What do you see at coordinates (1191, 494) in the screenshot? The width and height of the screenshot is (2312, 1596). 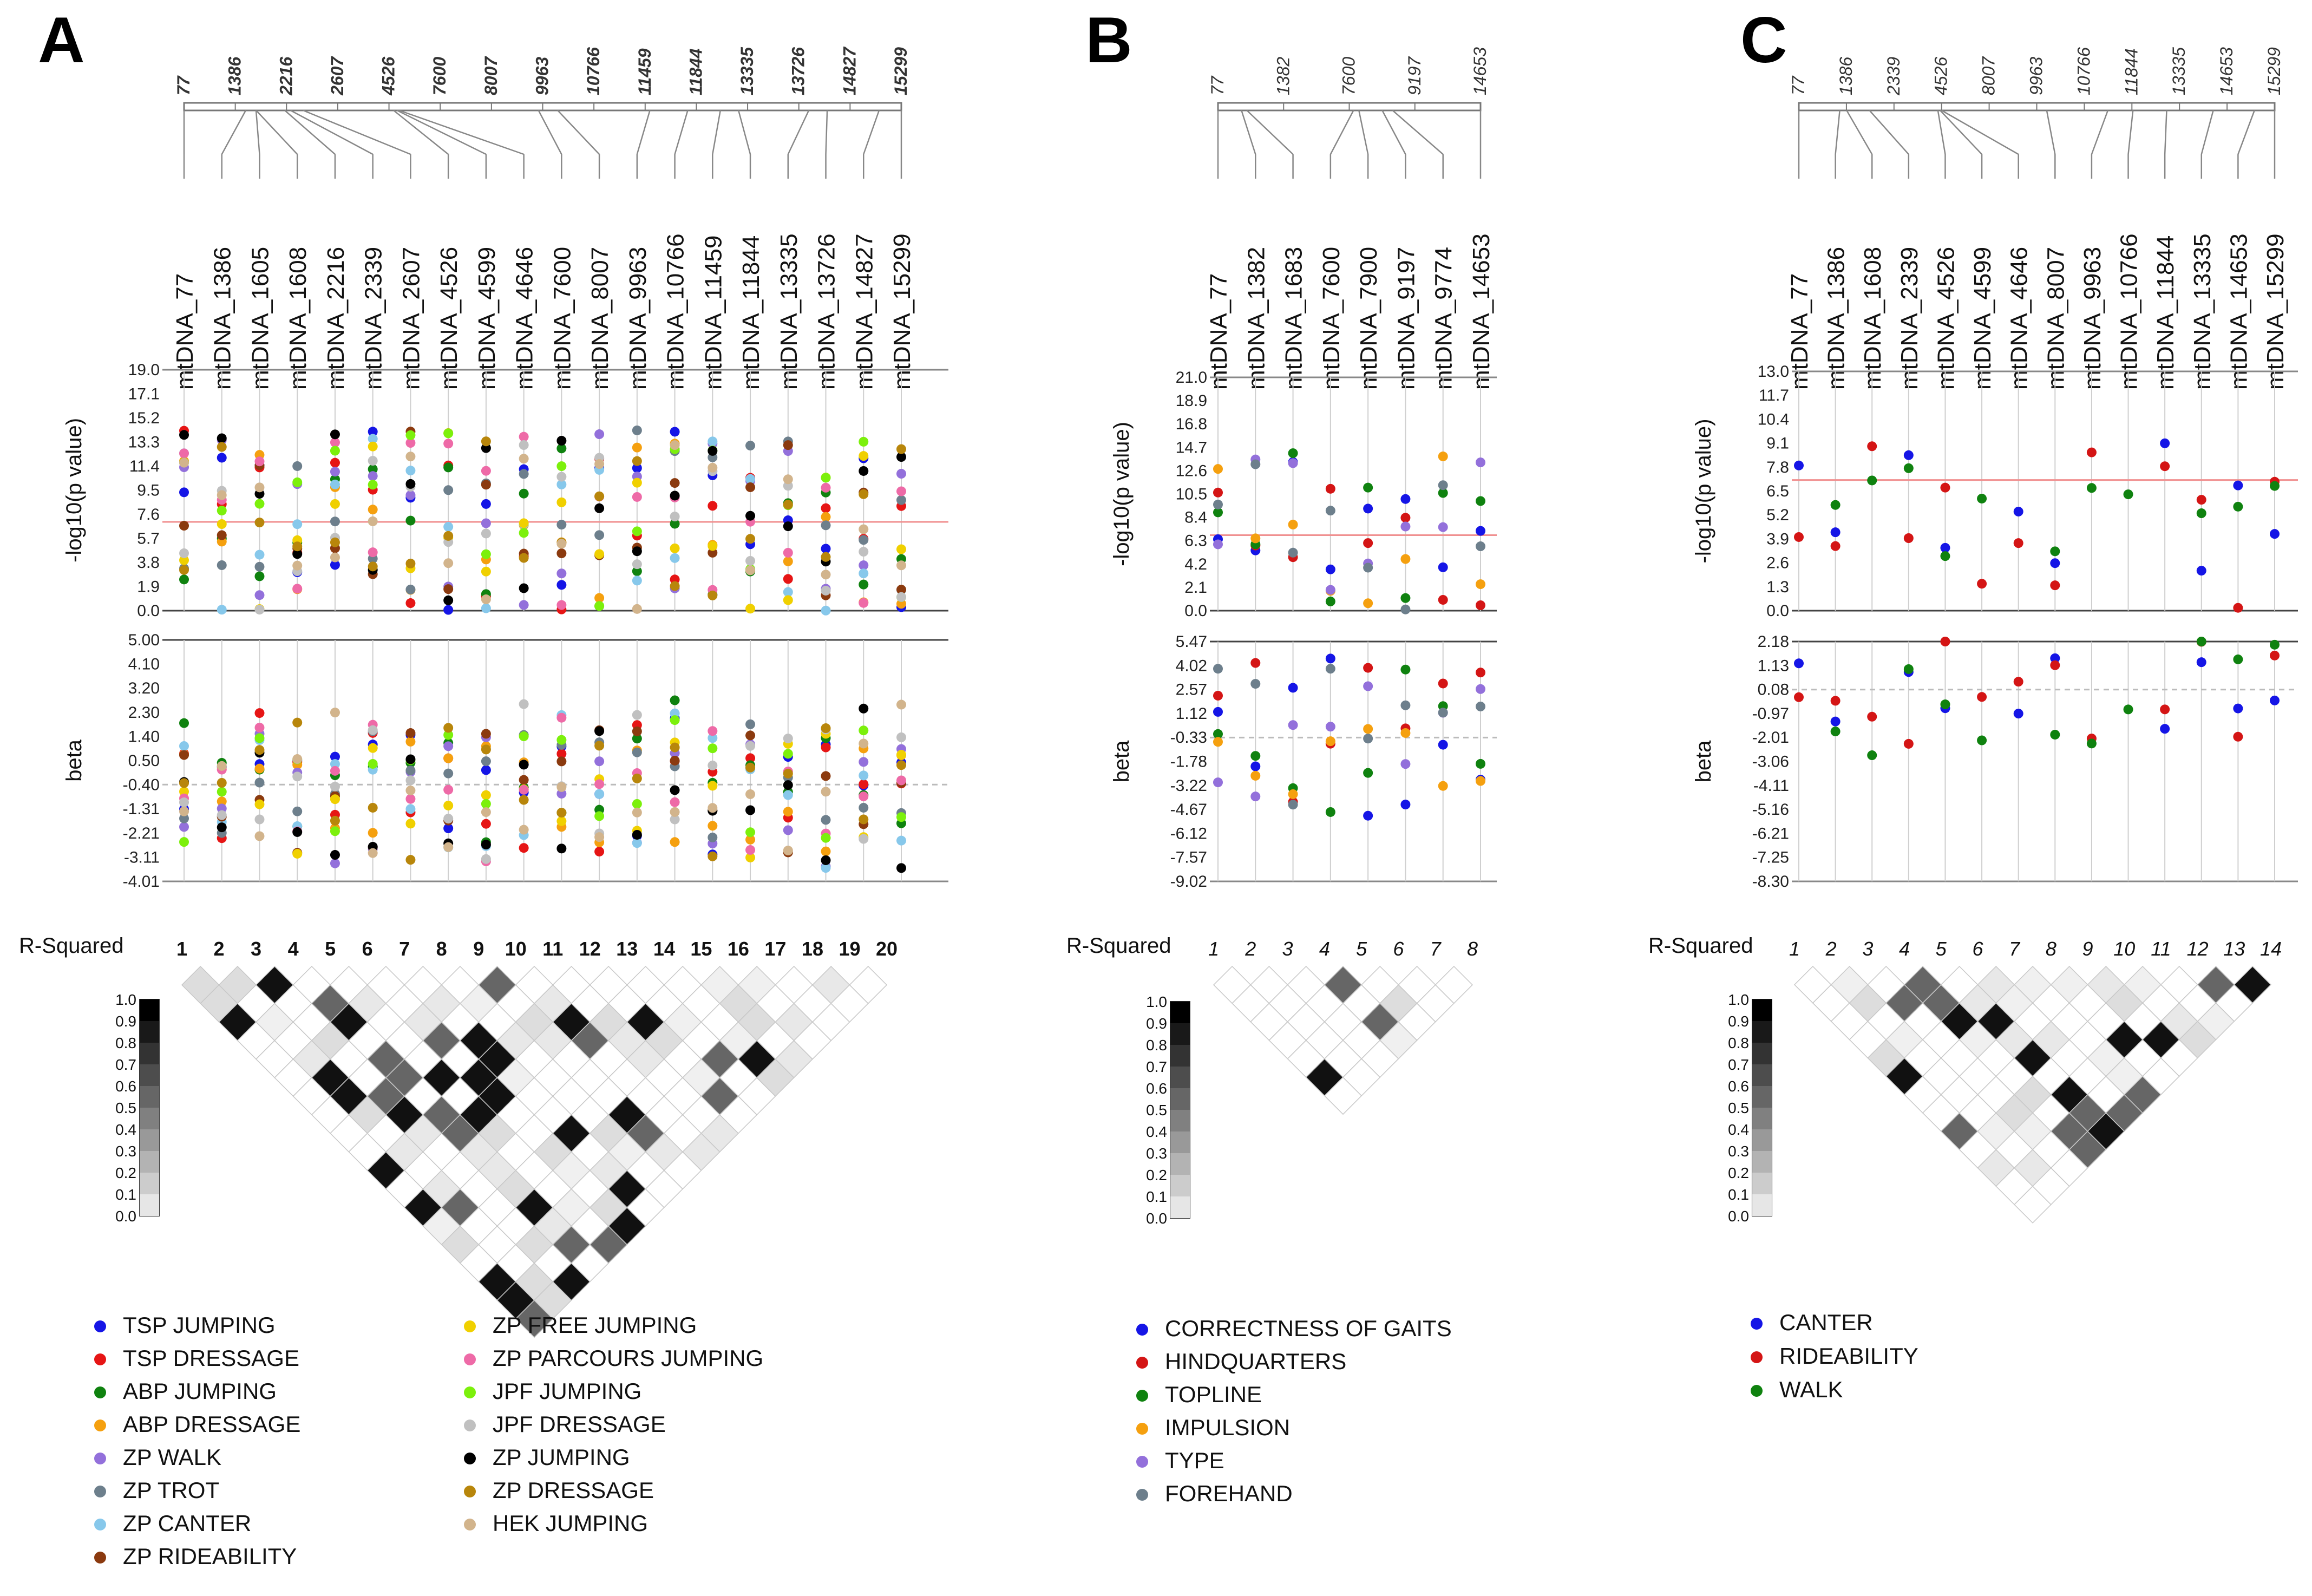 I see `pval-tick-label: 10.5` at bounding box center [1191, 494].